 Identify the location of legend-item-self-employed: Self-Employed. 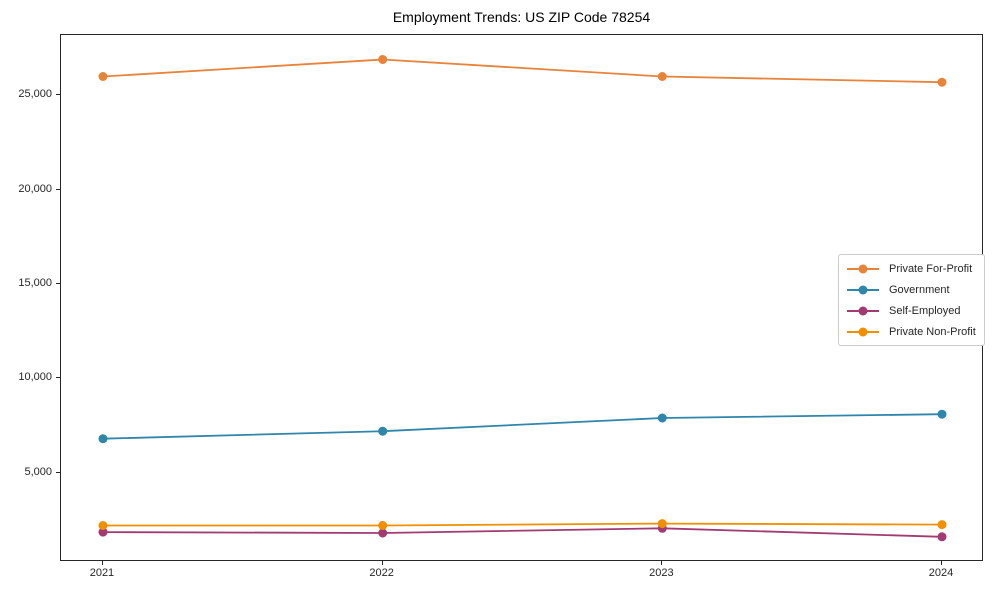
(911, 310).